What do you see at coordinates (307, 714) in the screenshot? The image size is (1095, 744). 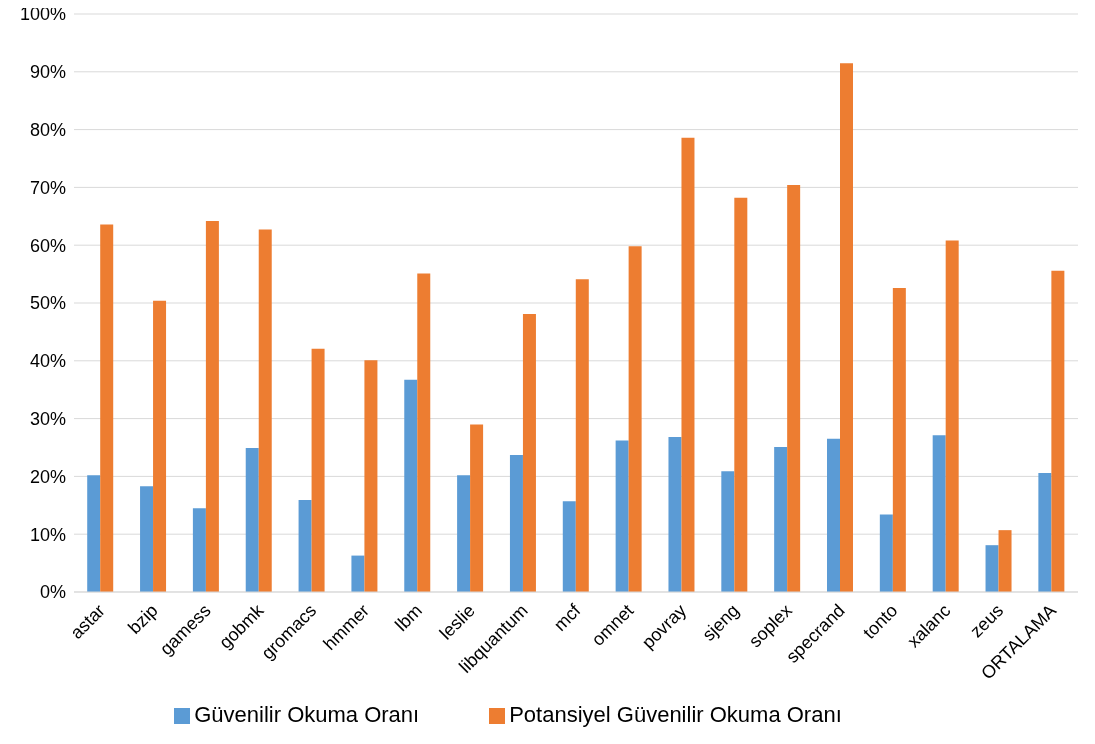 I see `legend-label: Güvenilir Okuma Oranı` at bounding box center [307, 714].